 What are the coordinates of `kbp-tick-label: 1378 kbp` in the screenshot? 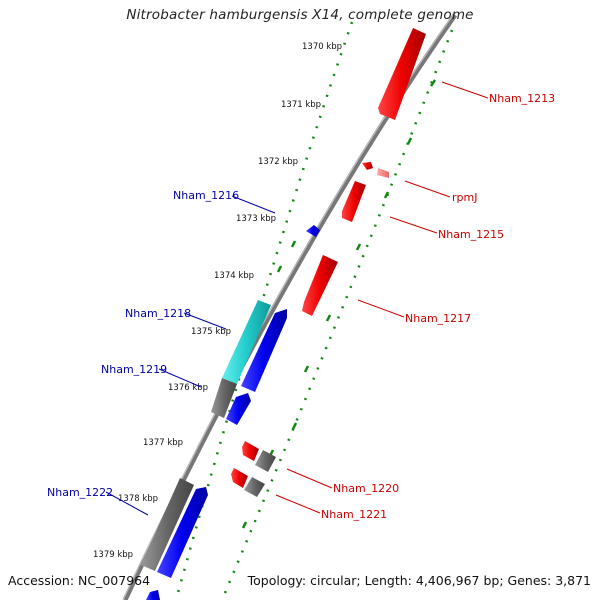 It's located at (138, 499).